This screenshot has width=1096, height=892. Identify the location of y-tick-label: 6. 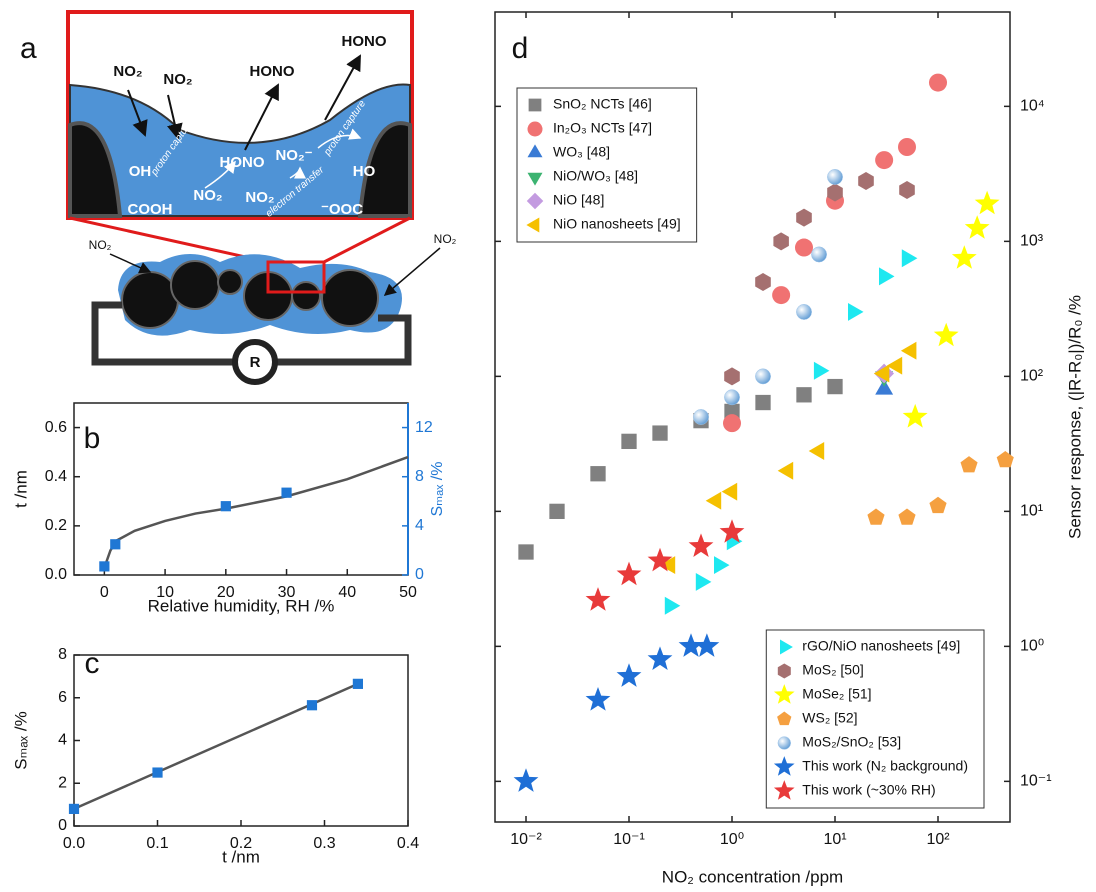
(62, 697).